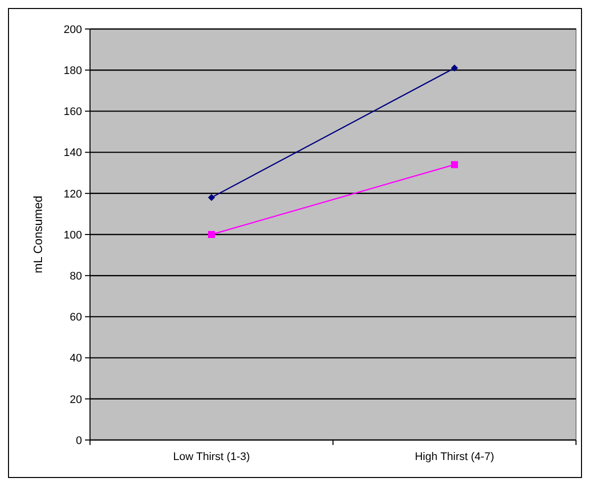 The width and height of the screenshot is (590, 486). I want to click on y-tick-label: 80, so click(76, 276).